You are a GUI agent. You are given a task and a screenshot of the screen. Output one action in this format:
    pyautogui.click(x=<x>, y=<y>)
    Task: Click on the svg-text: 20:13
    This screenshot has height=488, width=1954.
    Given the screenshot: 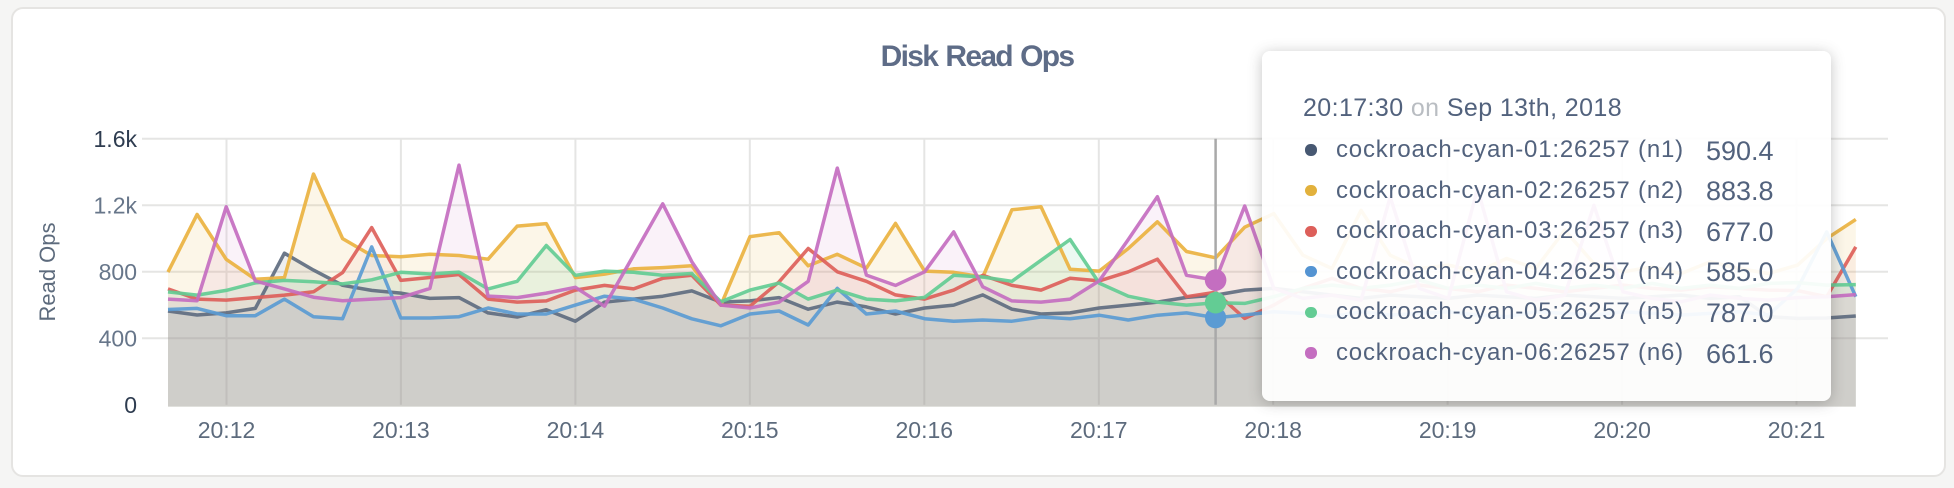 What is the action you would take?
    pyautogui.click(x=401, y=430)
    